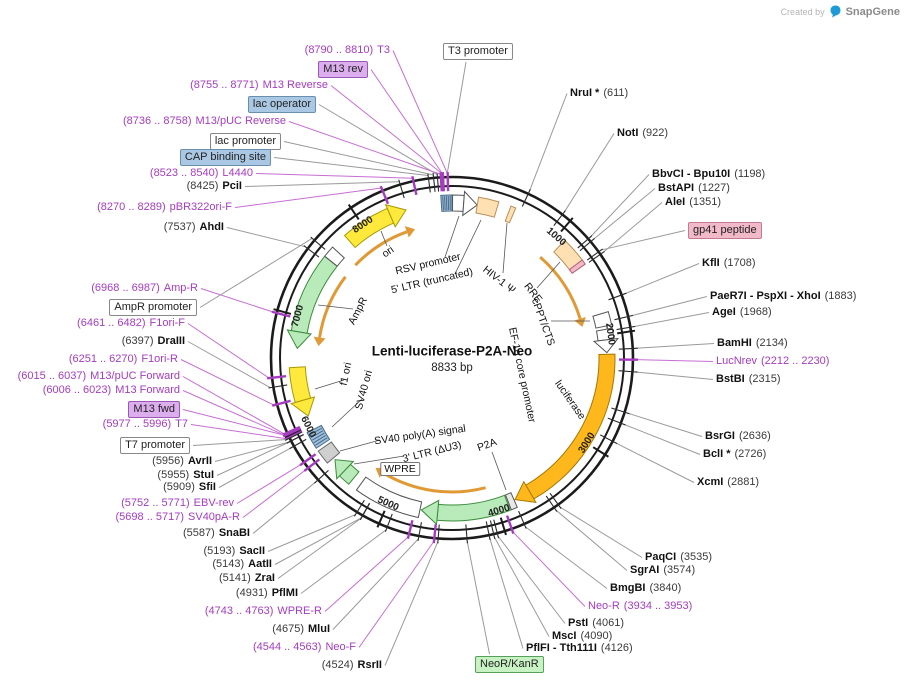 This screenshot has height=683, width=908. What do you see at coordinates (247, 578) in the screenshot?
I see `enzyme-label-zrai: (5141) ZraI` at bounding box center [247, 578].